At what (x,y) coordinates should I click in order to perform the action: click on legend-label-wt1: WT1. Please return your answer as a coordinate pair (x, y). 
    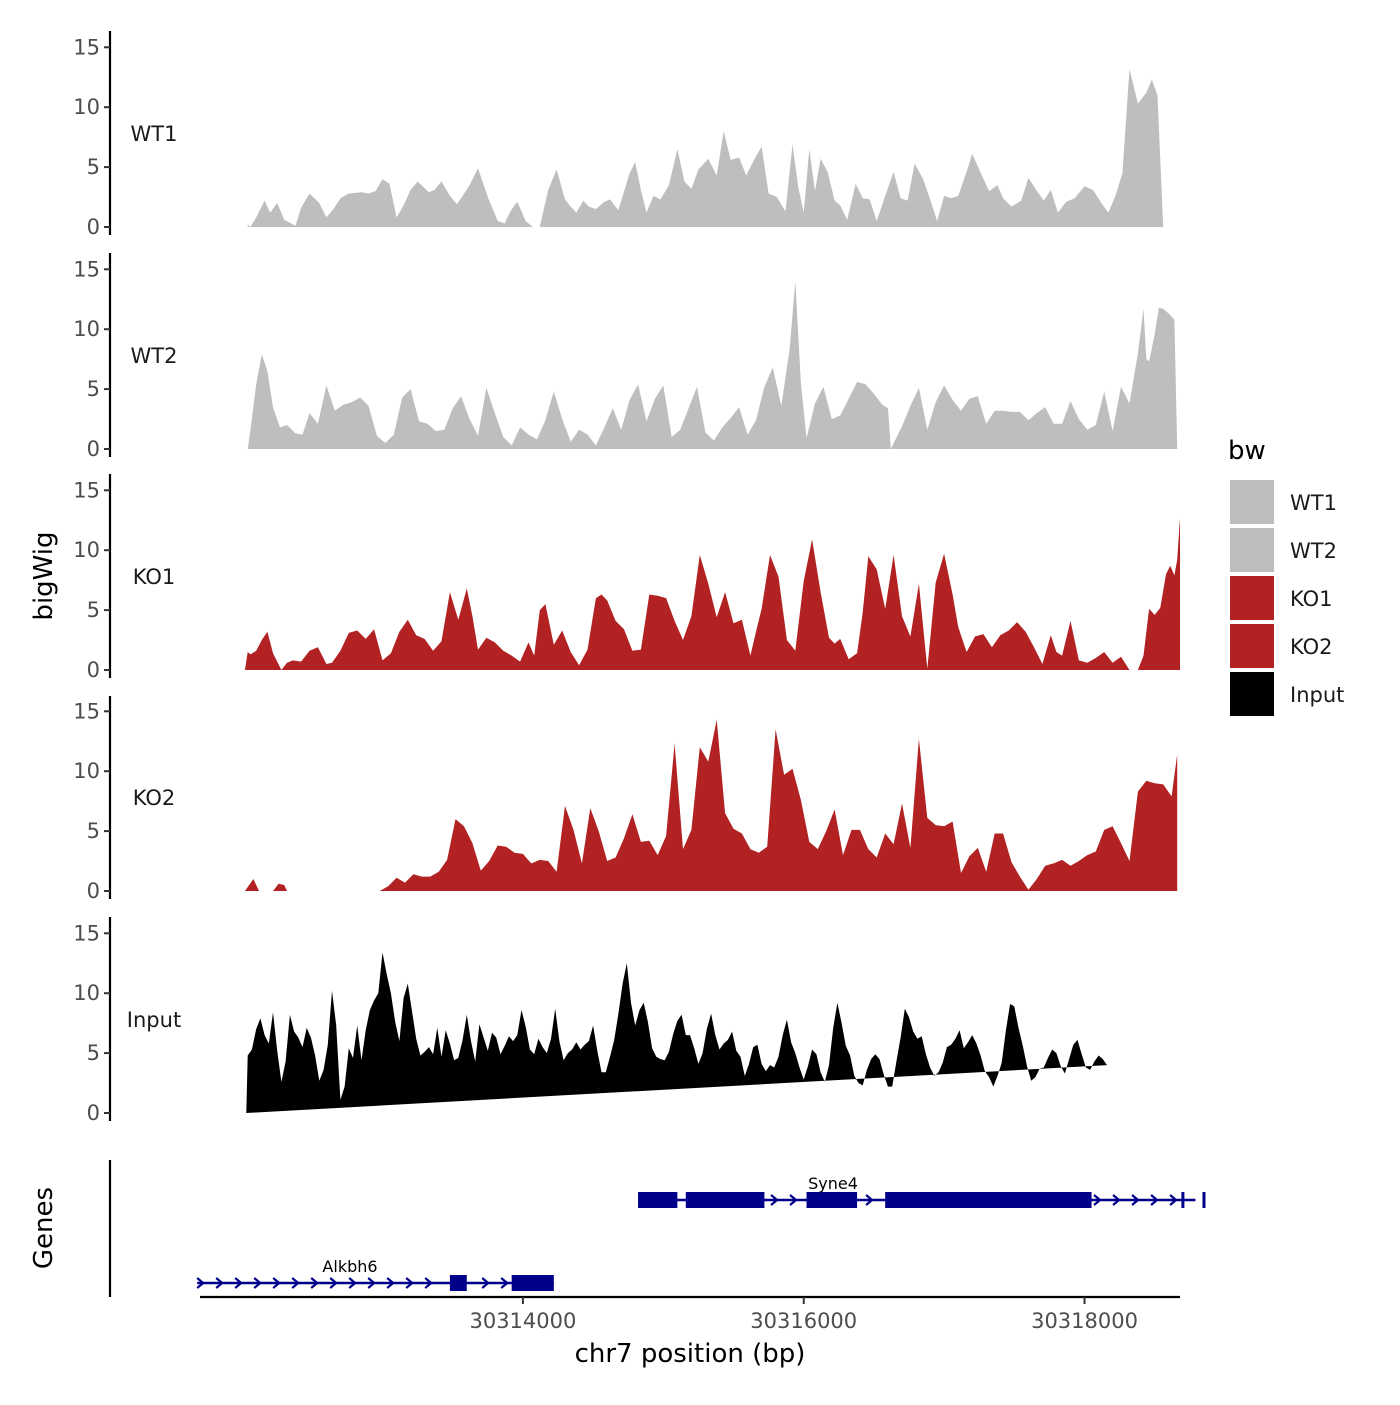
    Looking at the image, I should click on (1313, 503).